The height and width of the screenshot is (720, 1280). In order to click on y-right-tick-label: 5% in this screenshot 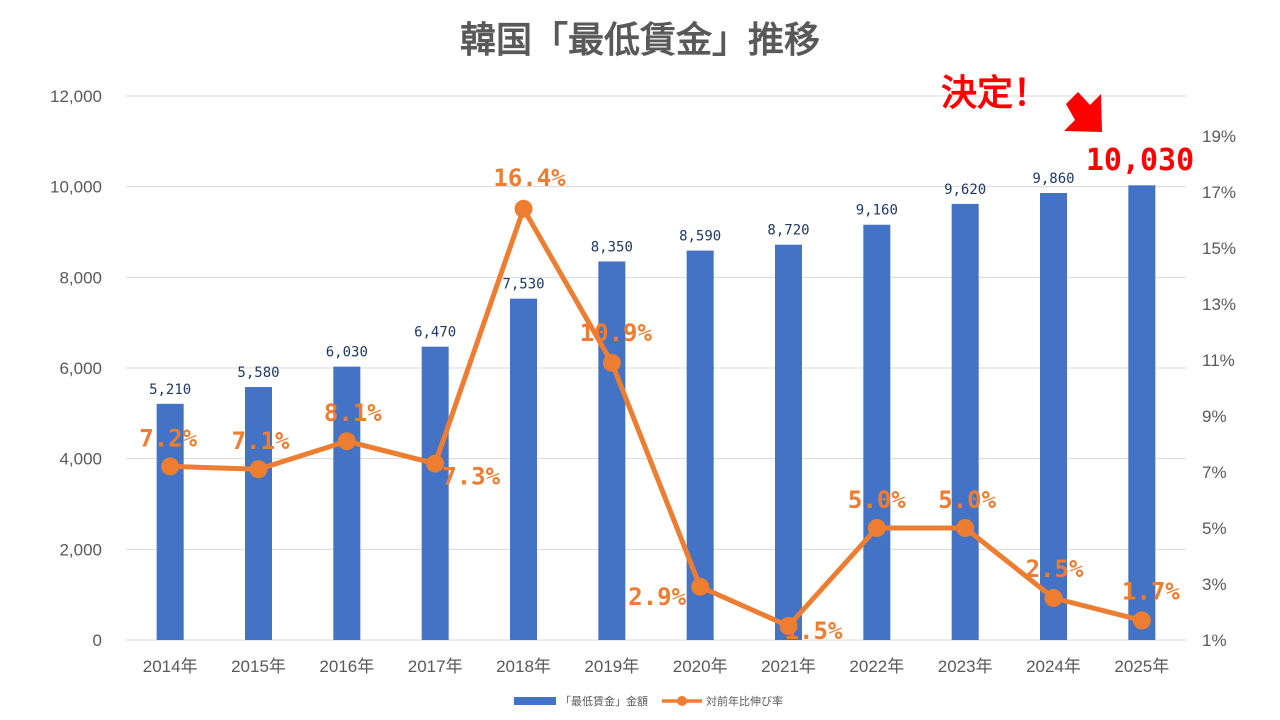, I will do `click(1214, 528)`.